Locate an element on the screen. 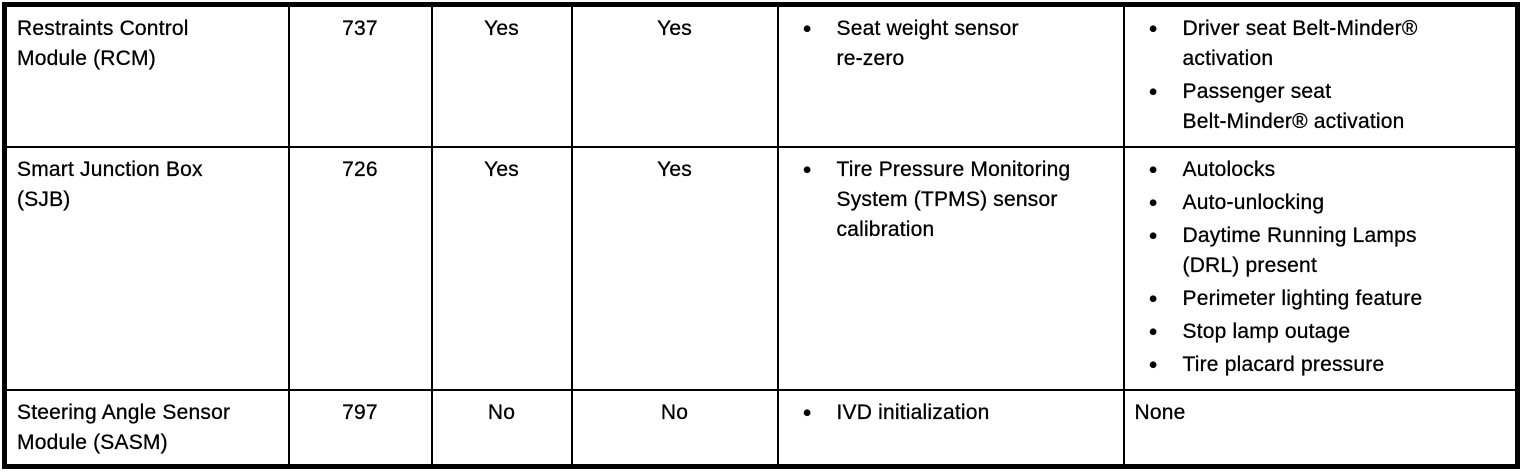  list-item-text: Stop lamp outage is located at coordinates (1266, 331).